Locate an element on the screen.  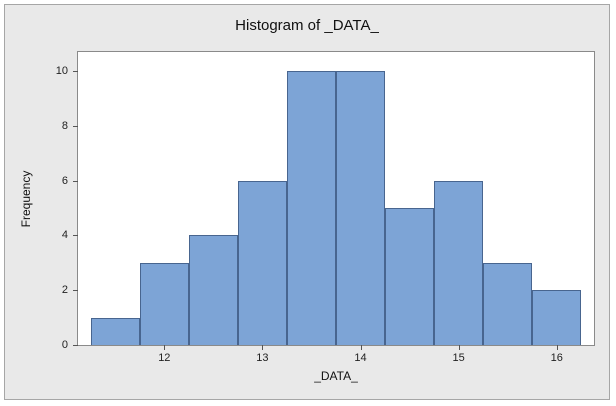
x-tick-label: 16 is located at coordinates (556, 358).